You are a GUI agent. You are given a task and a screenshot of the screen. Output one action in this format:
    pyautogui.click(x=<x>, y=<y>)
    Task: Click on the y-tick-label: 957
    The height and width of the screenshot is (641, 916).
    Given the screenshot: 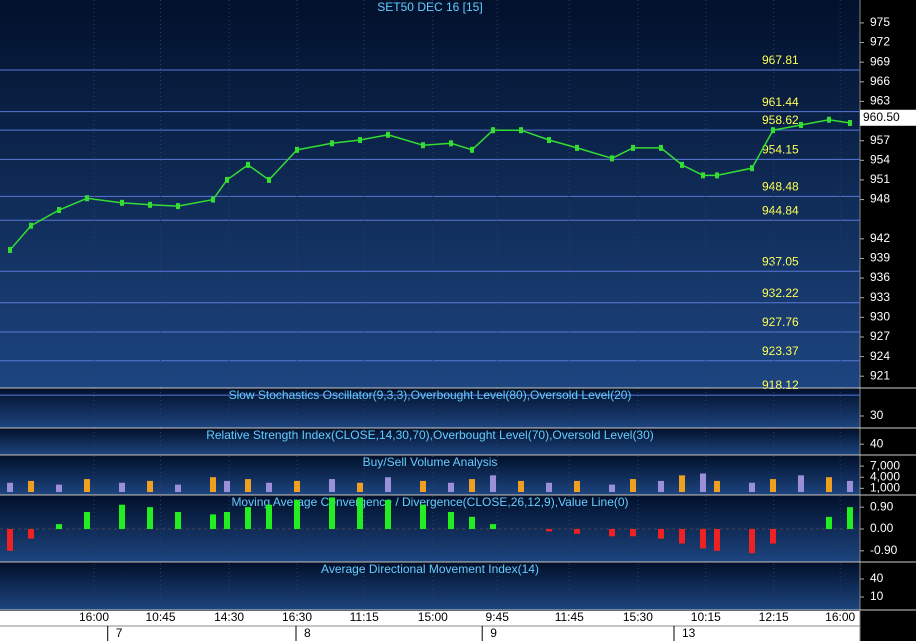 What is the action you would take?
    pyautogui.click(x=880, y=140)
    